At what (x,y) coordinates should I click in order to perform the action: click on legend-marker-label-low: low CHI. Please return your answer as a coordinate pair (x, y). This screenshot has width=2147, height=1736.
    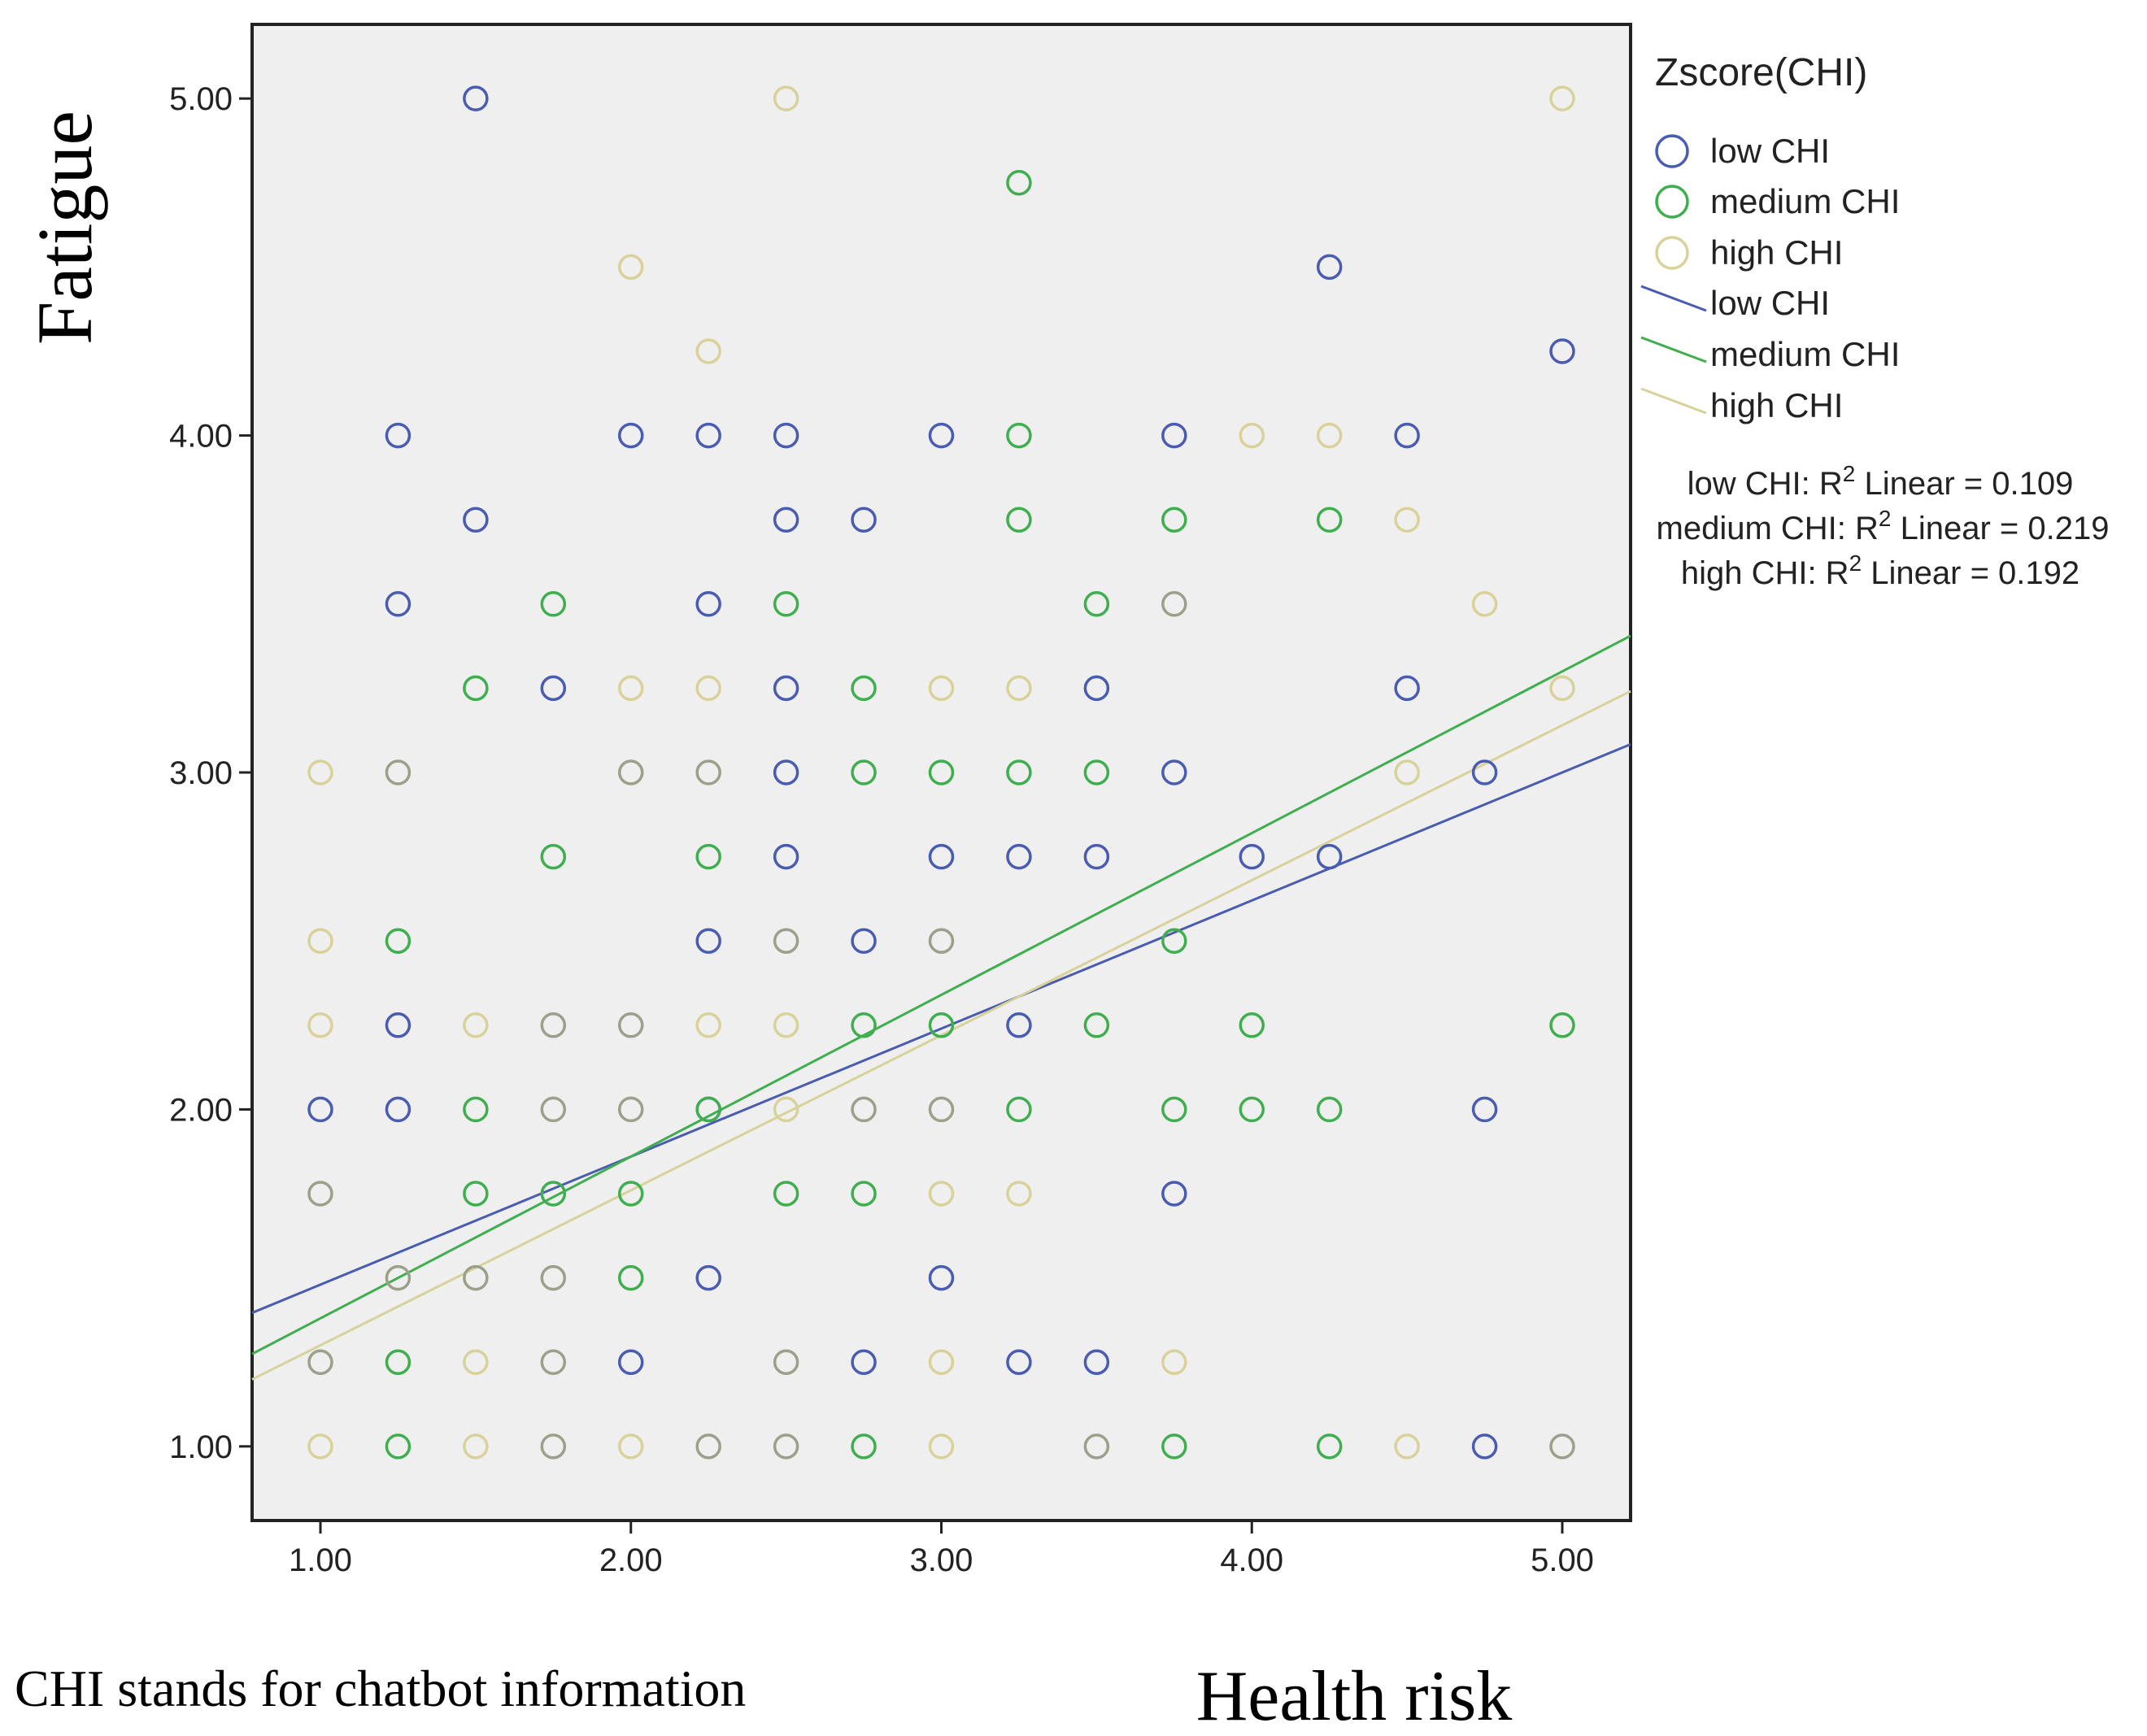
    Looking at the image, I should click on (1770, 151).